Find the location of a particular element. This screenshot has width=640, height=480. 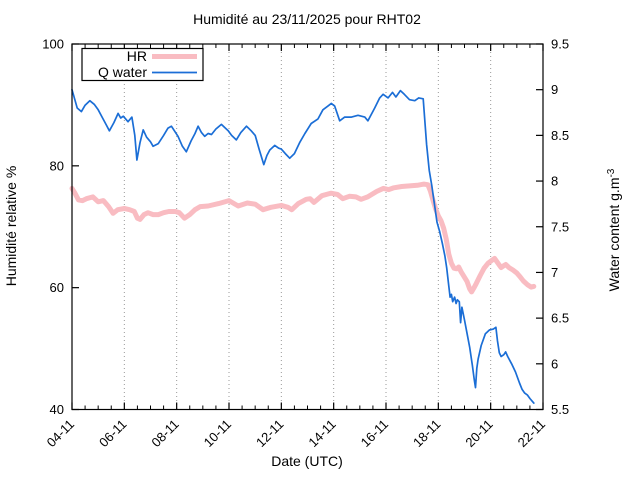

y-left-axis-label: Humidité relative % is located at coordinates (11, 226).